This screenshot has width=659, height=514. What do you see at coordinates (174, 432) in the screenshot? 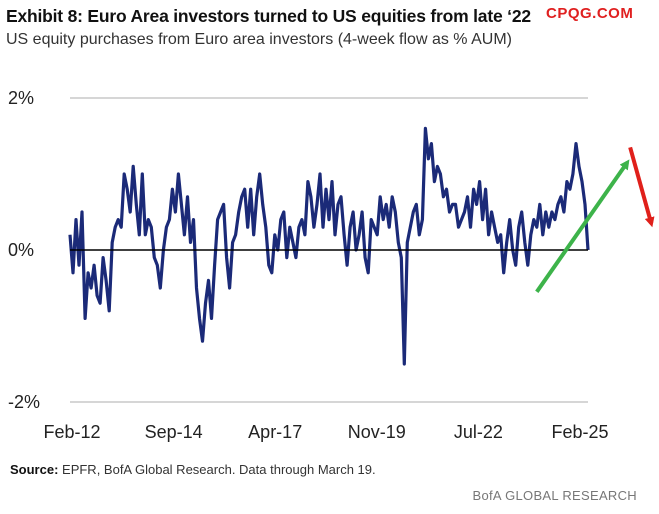
I see `x-tick-label: Sep-14` at bounding box center [174, 432].